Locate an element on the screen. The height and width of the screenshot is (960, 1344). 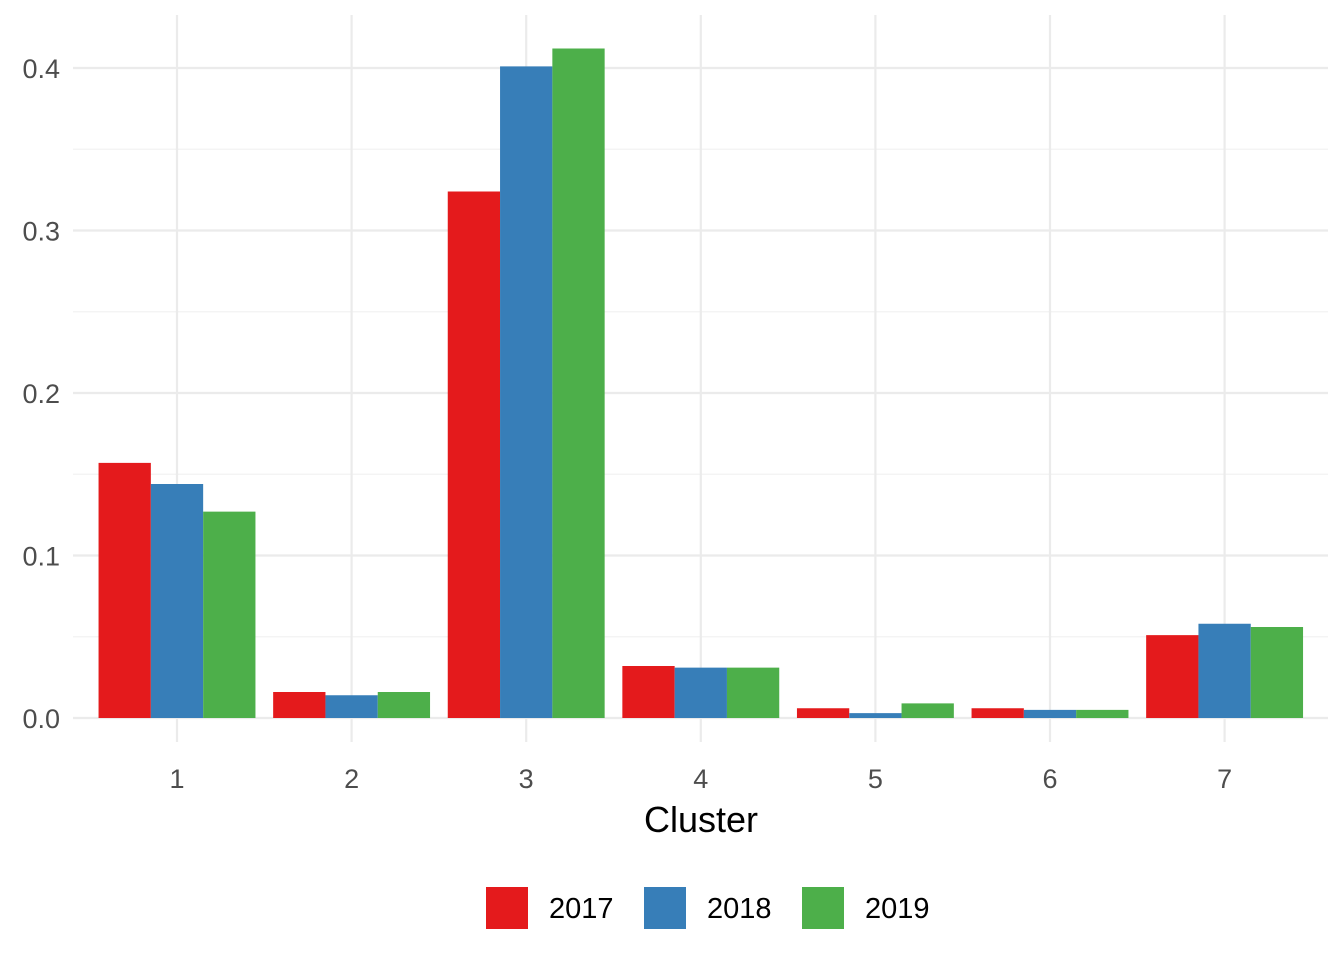
y-tick-label: 0.2 is located at coordinates (41, 394).